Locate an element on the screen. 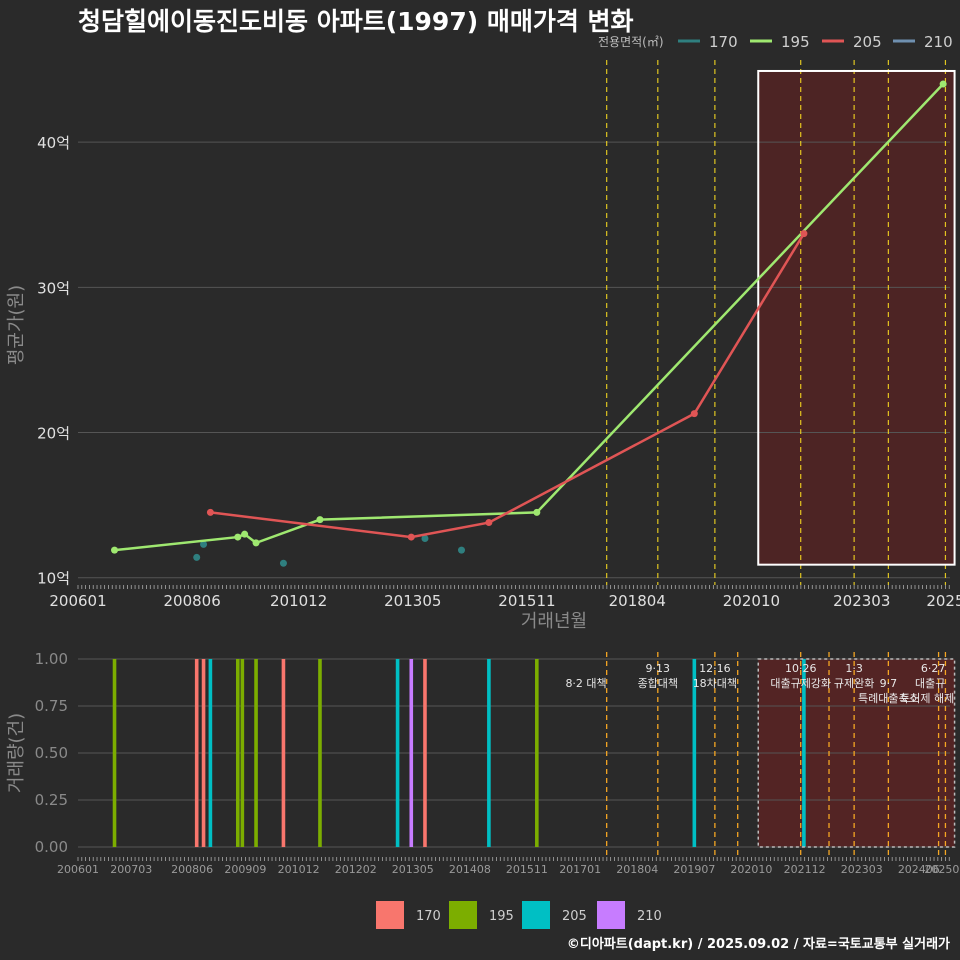  x-tick-label: 202010 is located at coordinates (751, 601).